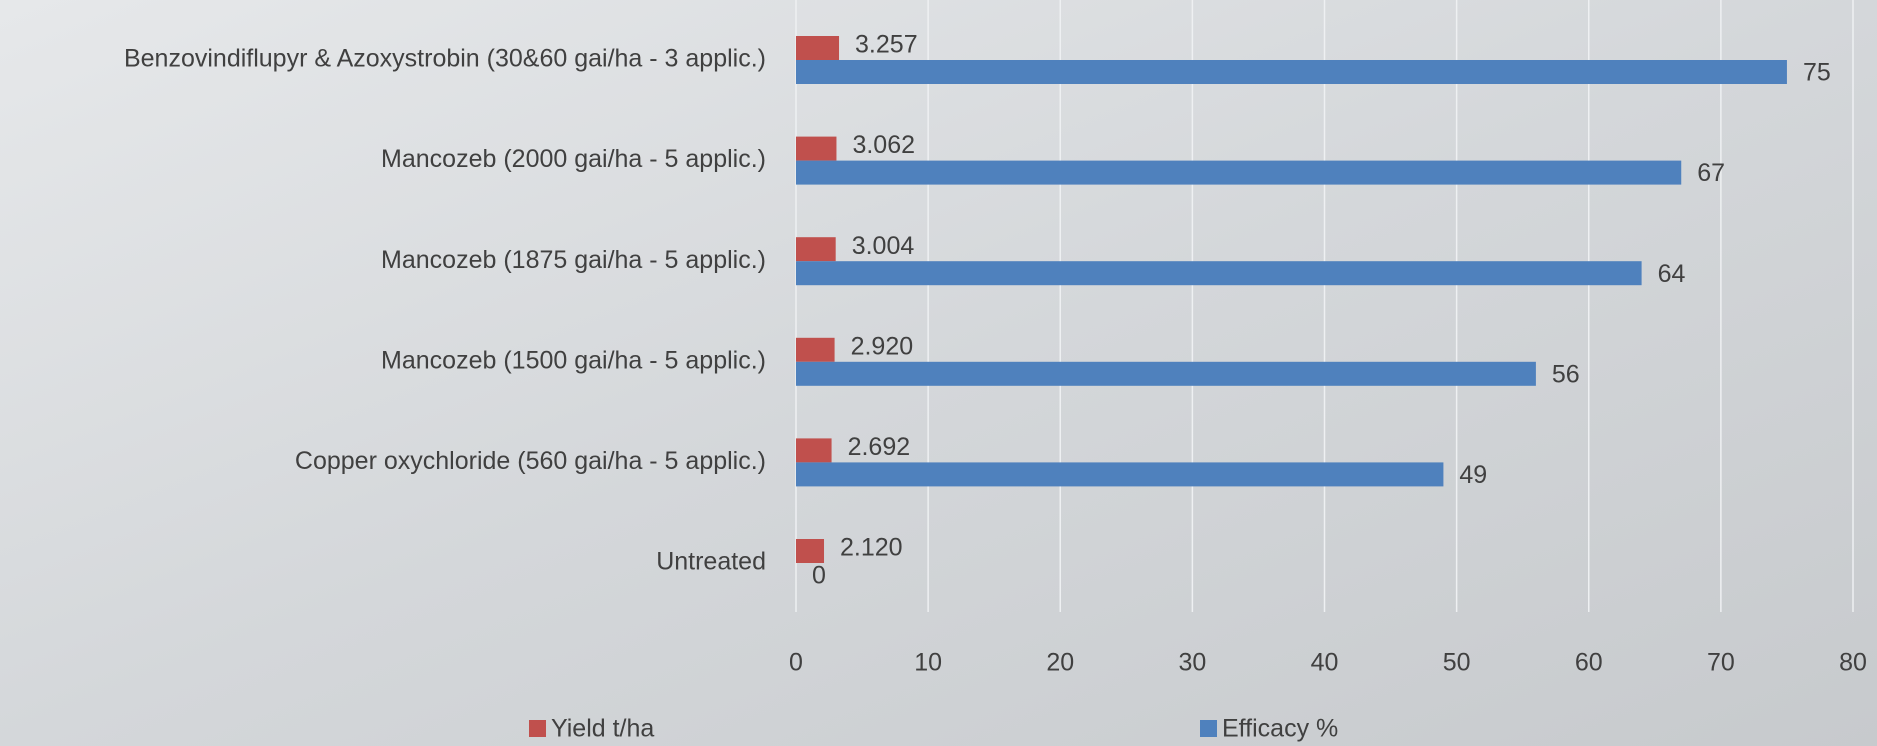 The width and height of the screenshot is (1877, 746). Describe the element at coordinates (711, 562) in the screenshot. I see `category-label: Untreated` at that location.